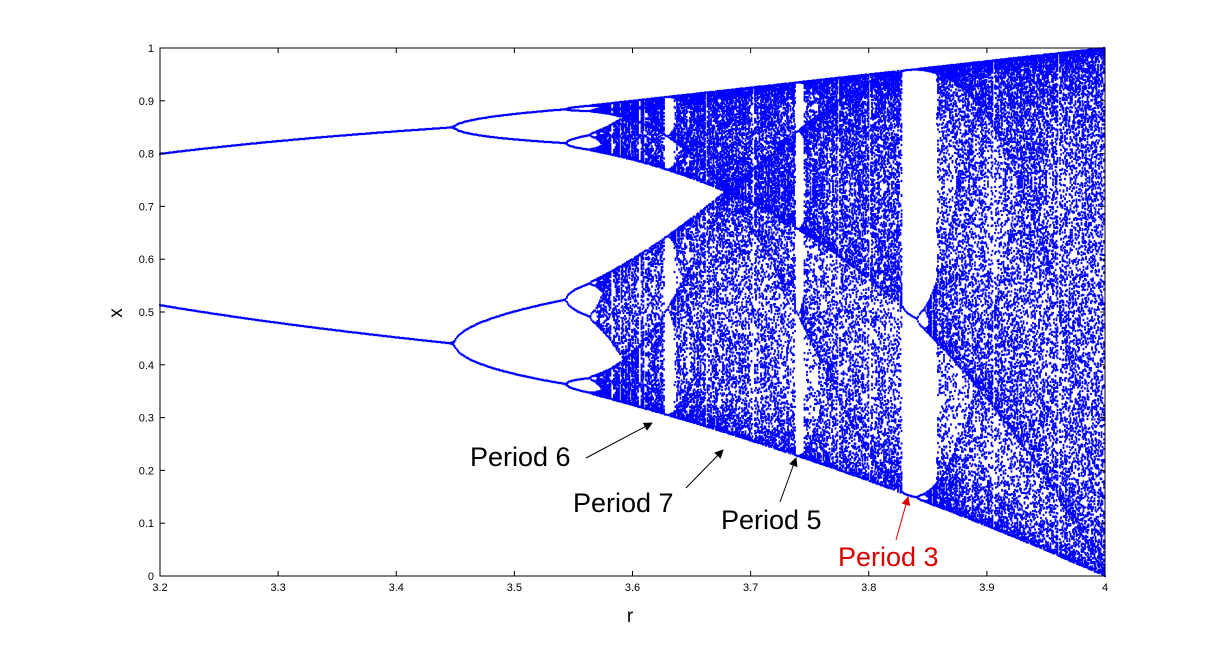 The width and height of the screenshot is (1222, 648). What do you see at coordinates (146, 419) in the screenshot?
I see `y-tick-label: 0.3` at bounding box center [146, 419].